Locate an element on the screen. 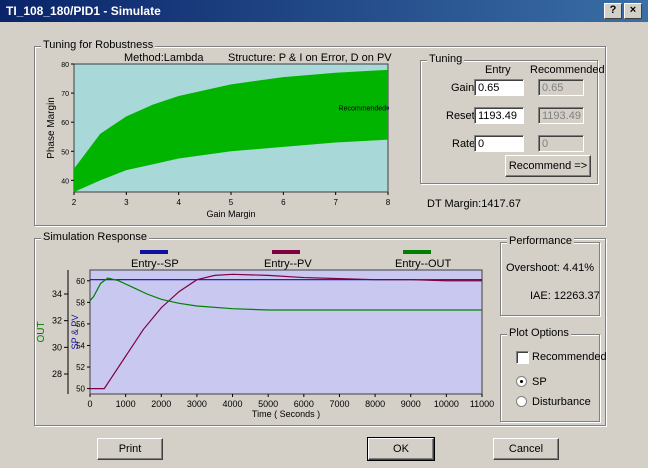 The width and height of the screenshot is (648, 468). sp-radio-dot is located at coordinates (521, 381).